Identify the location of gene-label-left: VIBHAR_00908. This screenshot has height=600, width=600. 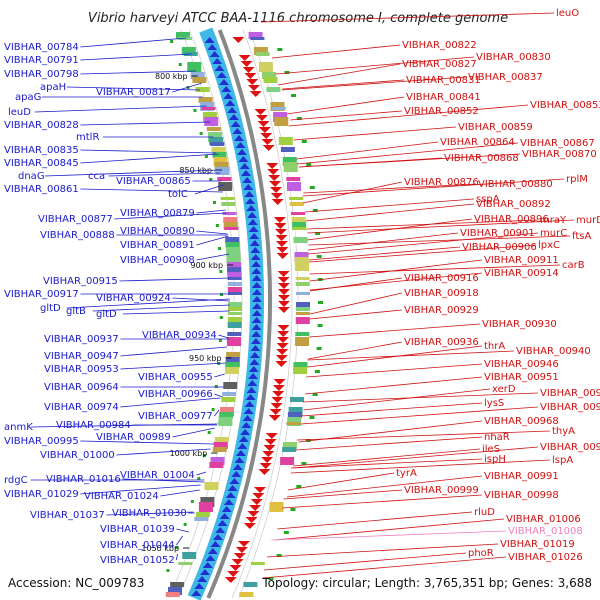
(157, 260).